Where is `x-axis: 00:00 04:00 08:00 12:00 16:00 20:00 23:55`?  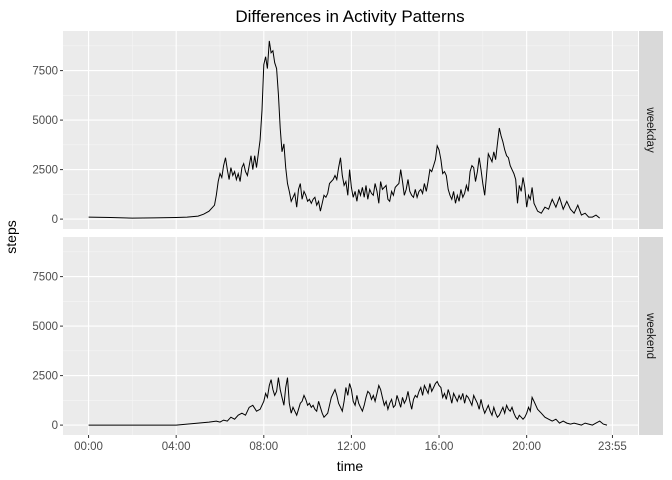 x-axis: 00:00 04:00 08:00 12:00 16:00 20:00 23:55 is located at coordinates (350, 444).